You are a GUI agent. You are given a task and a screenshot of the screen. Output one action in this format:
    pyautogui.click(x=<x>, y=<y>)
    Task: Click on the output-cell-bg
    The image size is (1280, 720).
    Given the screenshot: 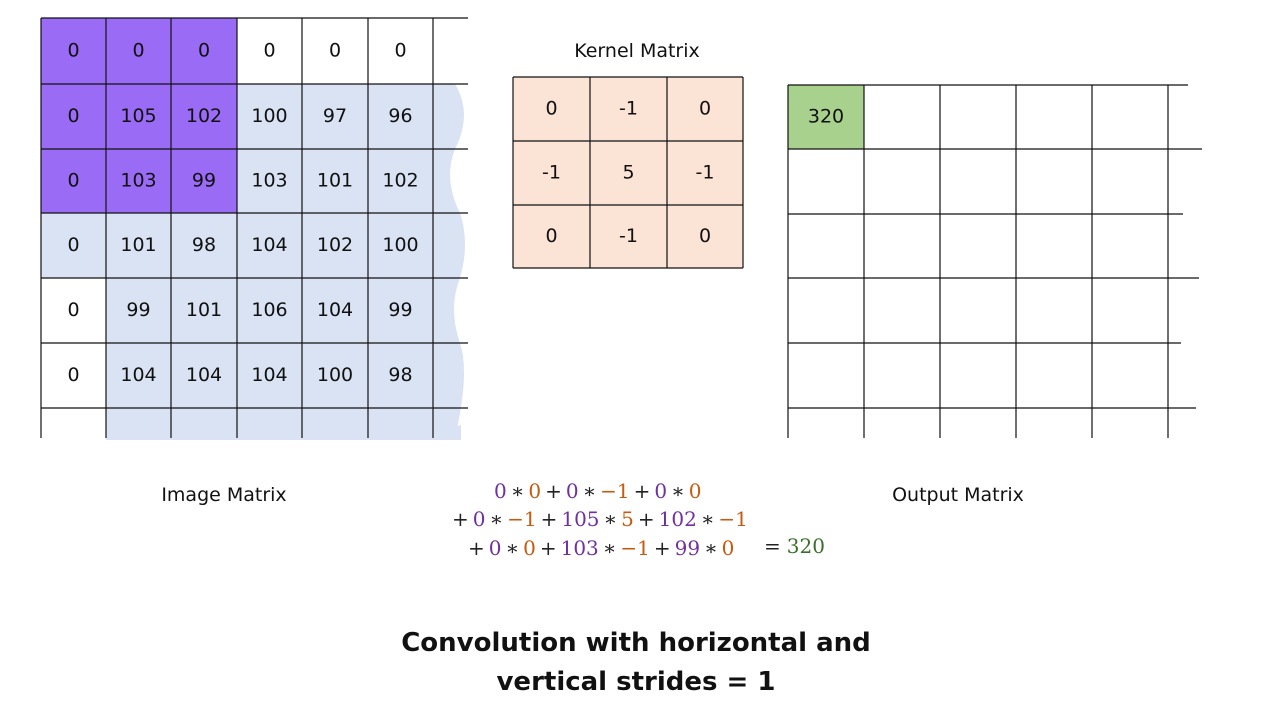 What is the action you would take?
    pyautogui.click(x=826, y=117)
    